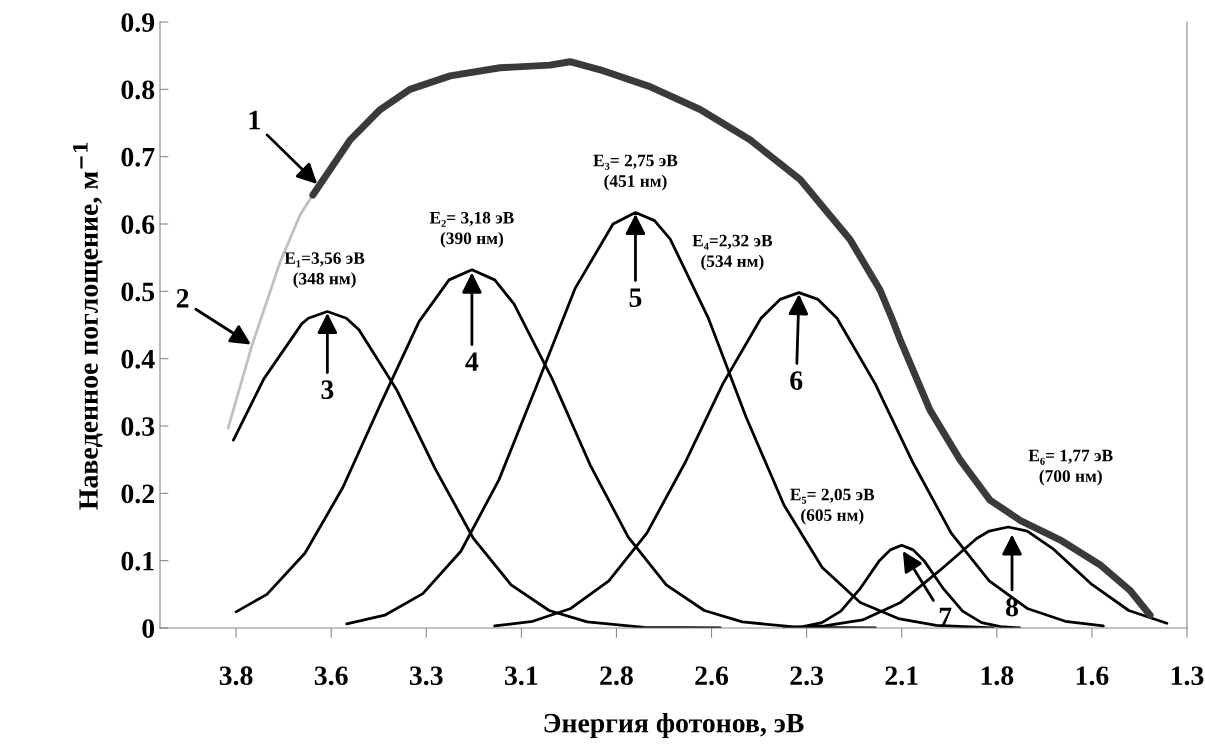  I want to click on y-tick-label: 0.4, so click(138, 359).